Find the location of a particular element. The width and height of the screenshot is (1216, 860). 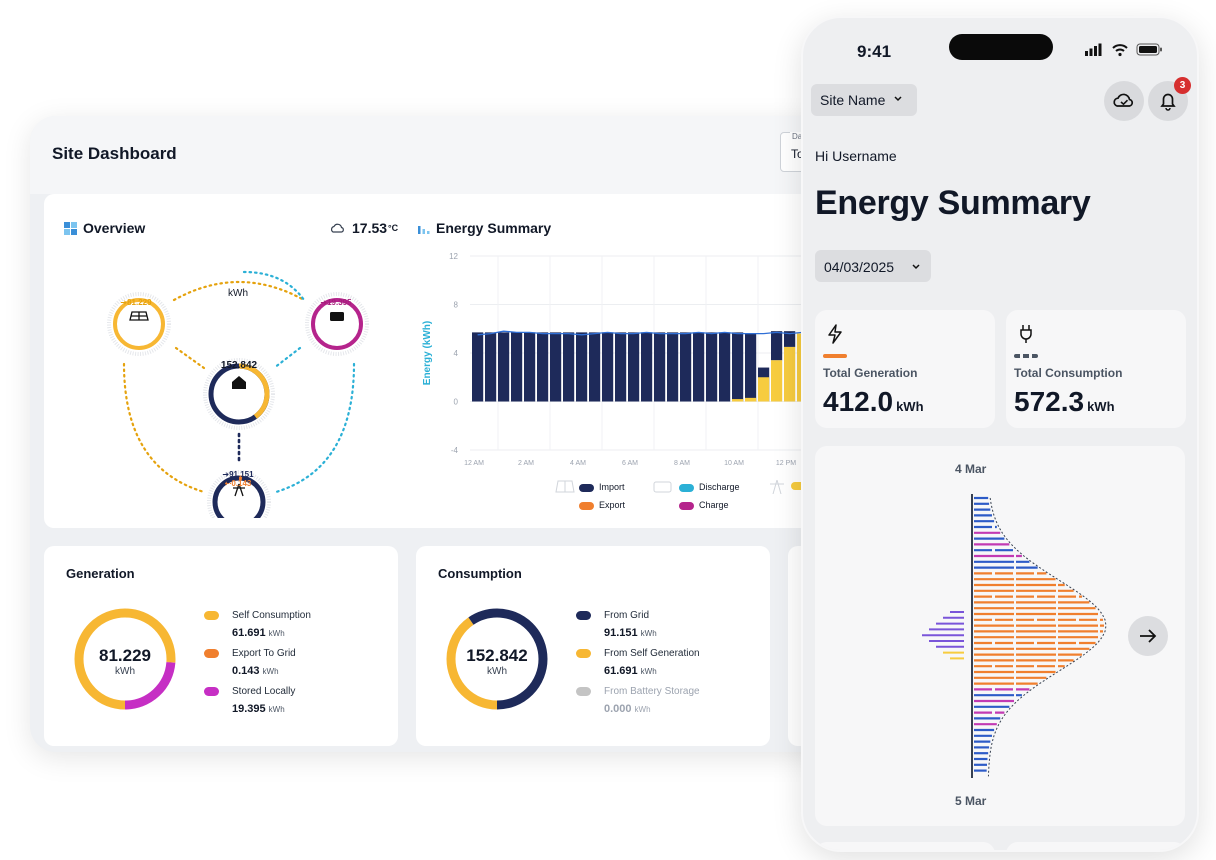

total-generation-card: Total Generation 412.0 kWh is located at coordinates (905, 369).